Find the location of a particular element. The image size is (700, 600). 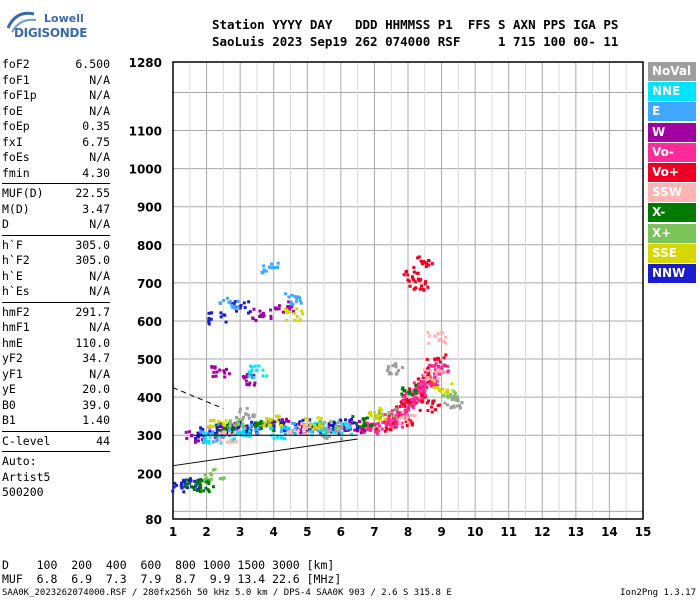

param-value: 305.0 is located at coordinates (92, 260).